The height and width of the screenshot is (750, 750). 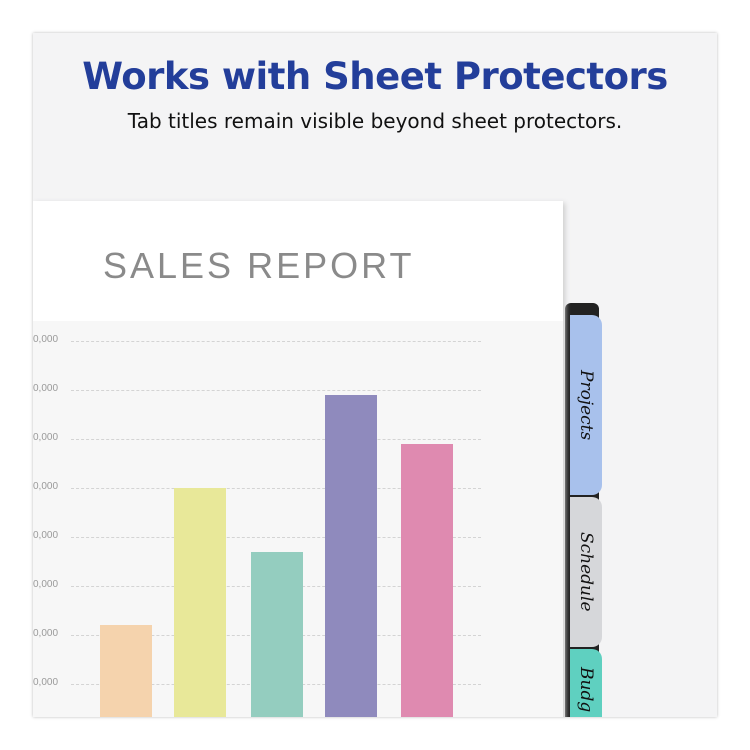 I want to click on tab-projects: Projects, so click(x=586, y=405).